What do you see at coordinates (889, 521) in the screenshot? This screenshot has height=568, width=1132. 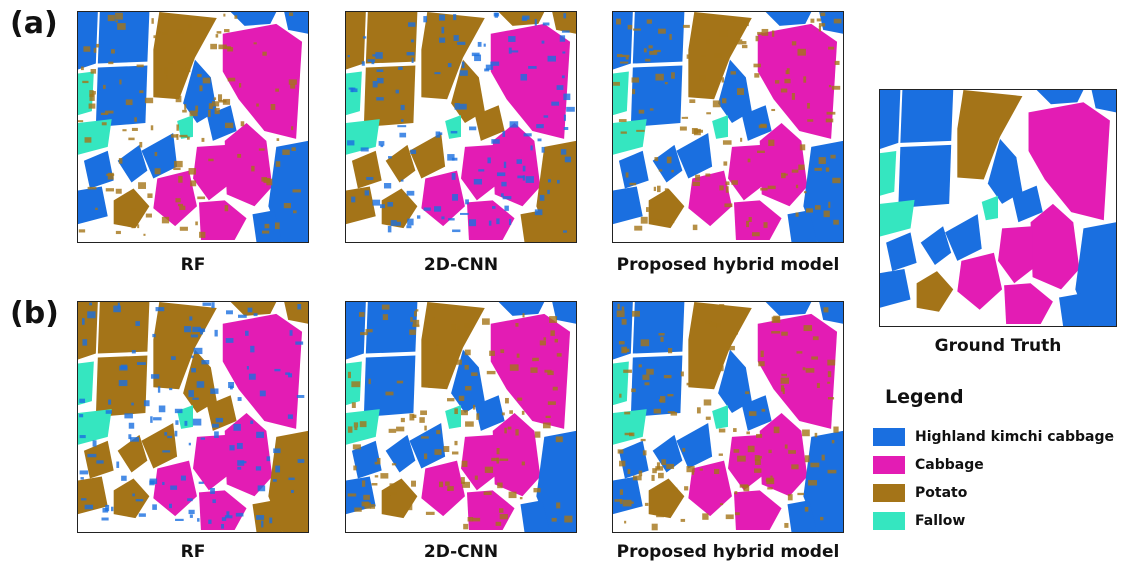 I see `legend-swatch` at bounding box center [889, 521].